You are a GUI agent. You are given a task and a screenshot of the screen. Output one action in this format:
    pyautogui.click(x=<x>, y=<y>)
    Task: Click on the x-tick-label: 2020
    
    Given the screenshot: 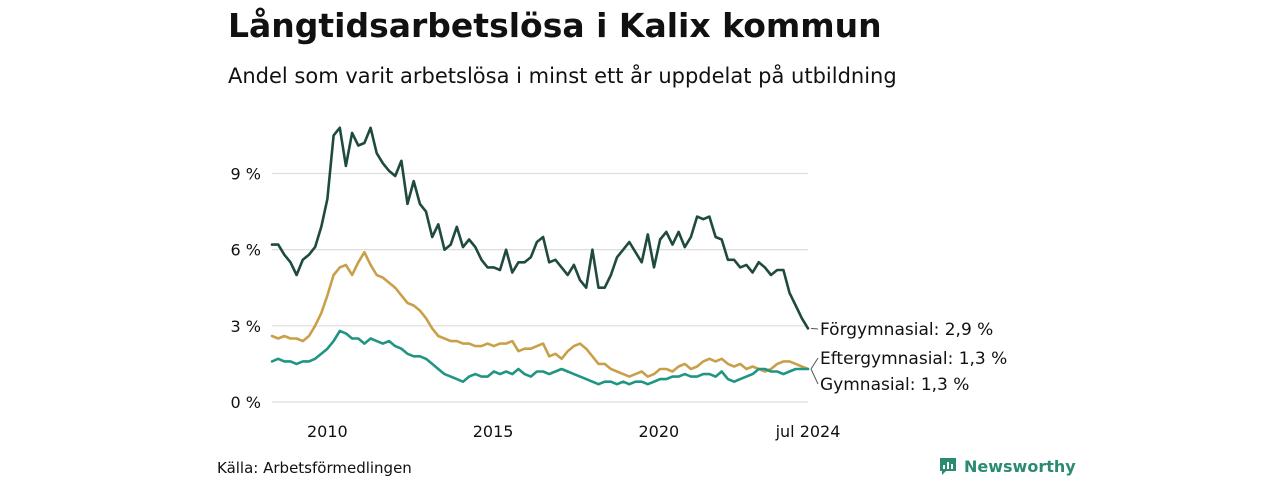 What is the action you would take?
    pyautogui.click(x=658, y=431)
    